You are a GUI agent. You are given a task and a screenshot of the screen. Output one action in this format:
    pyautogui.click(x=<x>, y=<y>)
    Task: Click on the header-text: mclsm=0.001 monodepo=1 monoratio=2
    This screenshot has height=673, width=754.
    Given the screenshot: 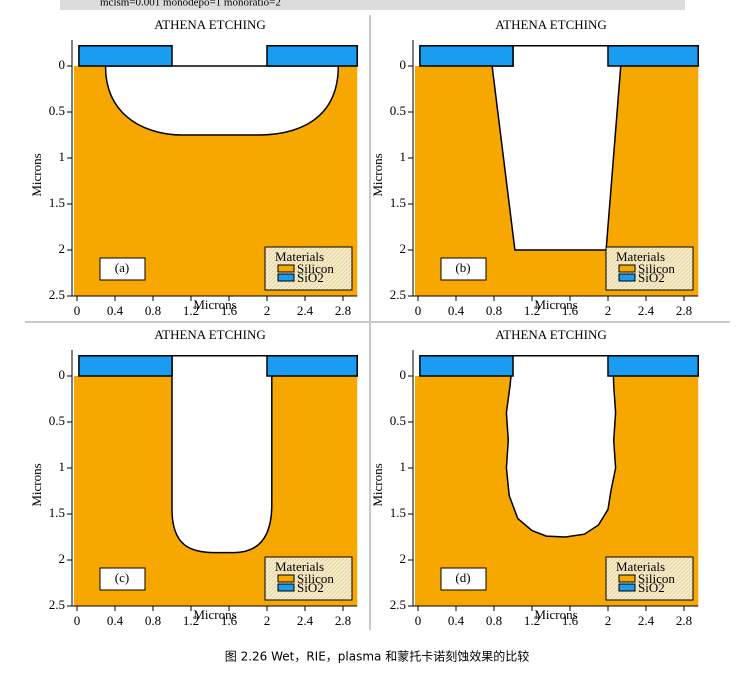 What is the action you would take?
    pyautogui.click(x=190, y=4)
    